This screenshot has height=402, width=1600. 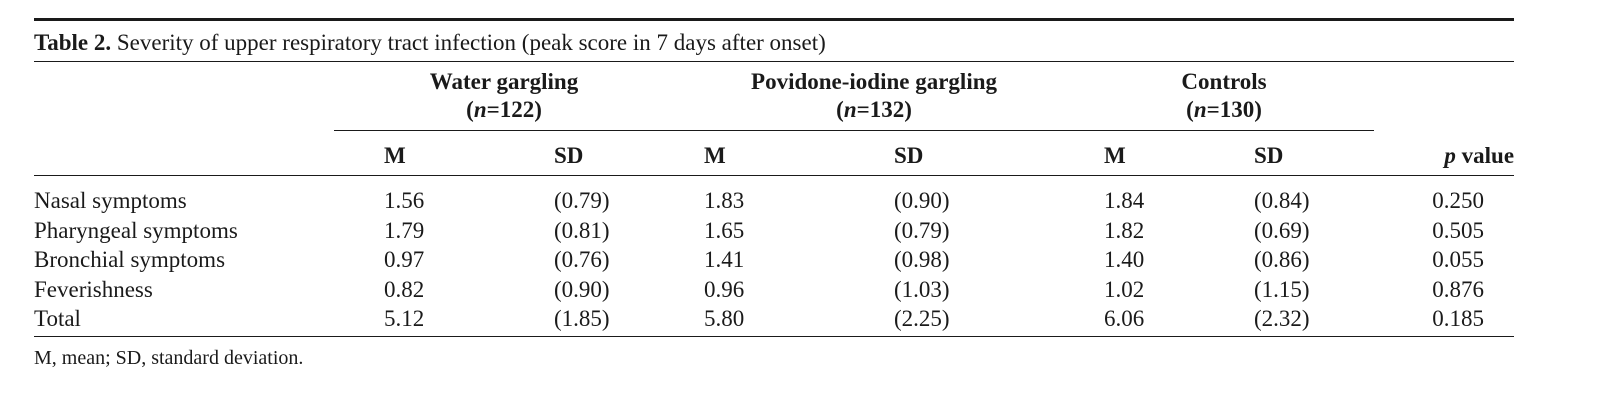 I want to click on row-label: Bronchial symptoms, so click(x=130, y=259).